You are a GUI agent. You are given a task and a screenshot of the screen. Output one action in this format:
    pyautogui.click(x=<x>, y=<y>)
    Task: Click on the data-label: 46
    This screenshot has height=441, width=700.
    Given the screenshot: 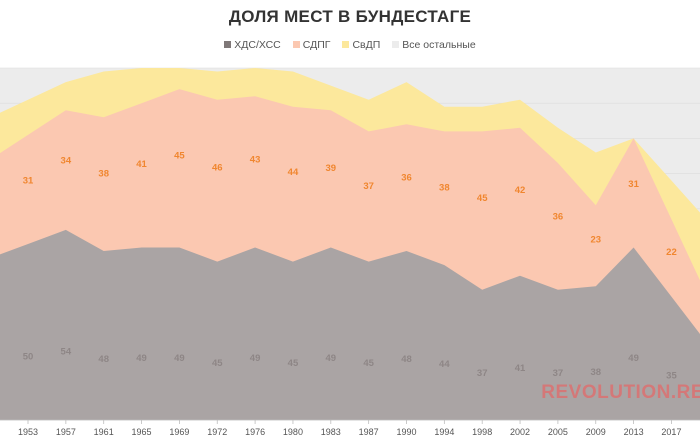 What is the action you would take?
    pyautogui.click(x=217, y=168)
    